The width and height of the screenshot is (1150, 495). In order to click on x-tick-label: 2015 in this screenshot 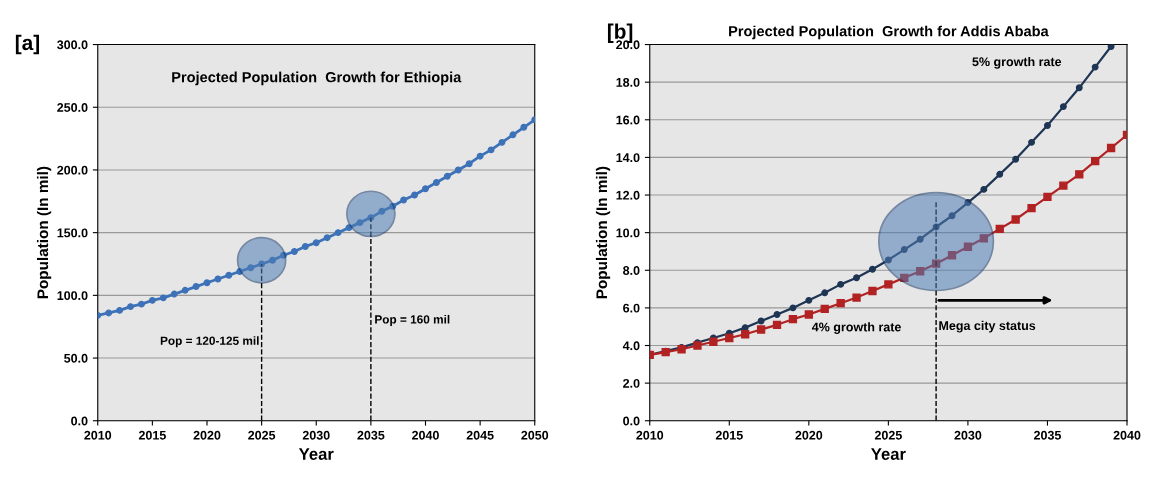, I will do `click(729, 435)`.